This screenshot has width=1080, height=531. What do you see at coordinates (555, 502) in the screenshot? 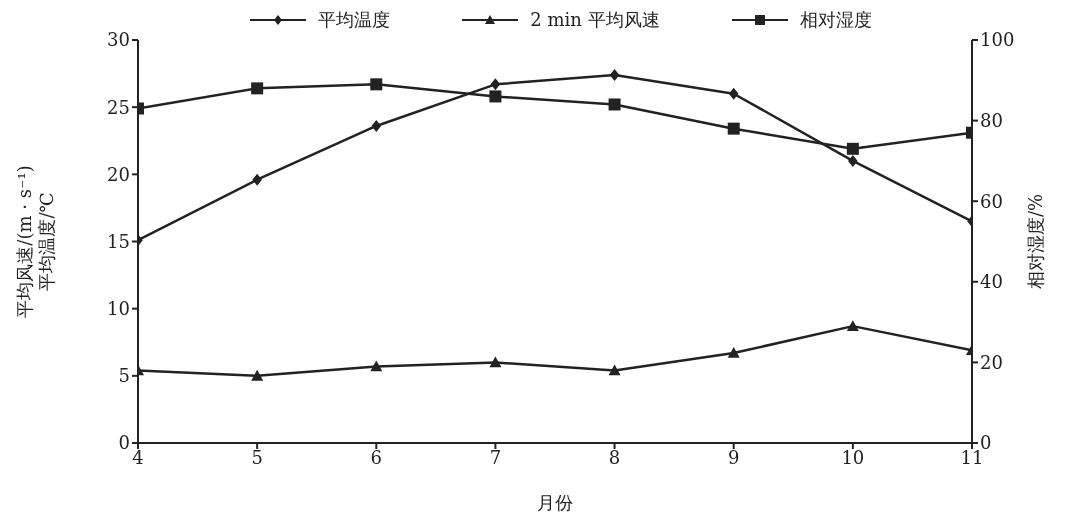
I see `x-axis-title: 月份` at bounding box center [555, 502].